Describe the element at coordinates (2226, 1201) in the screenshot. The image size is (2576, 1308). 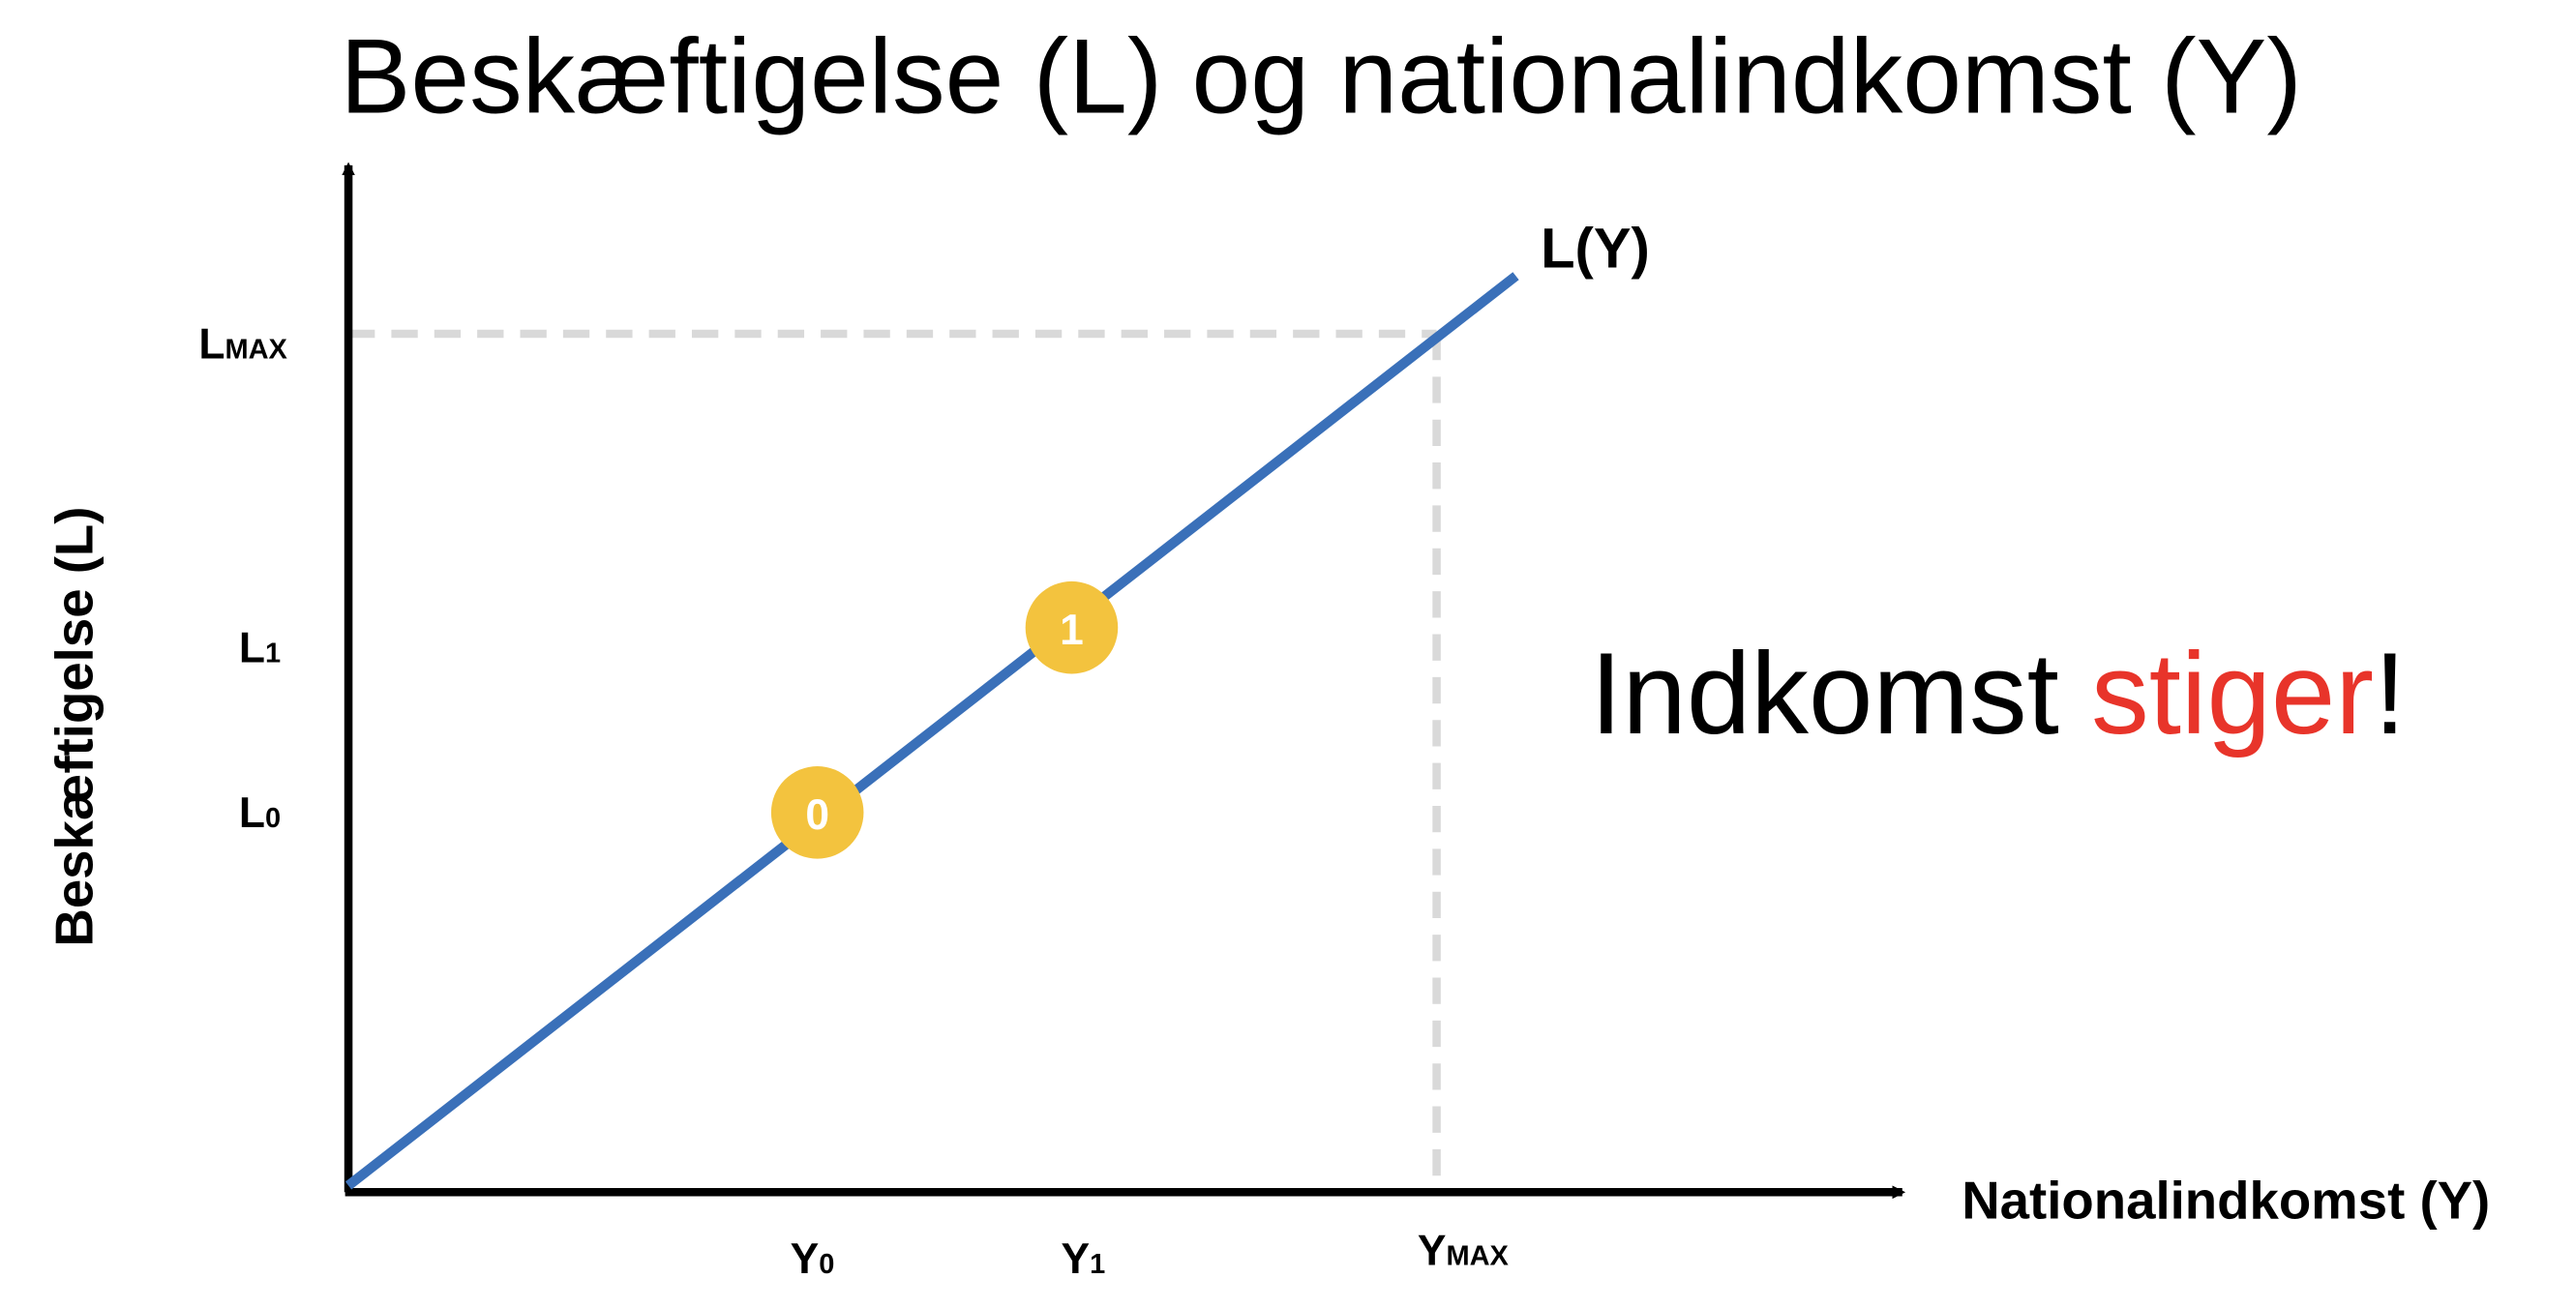
I see `x-axis-title: Nationalindkomst (Y)` at that location.